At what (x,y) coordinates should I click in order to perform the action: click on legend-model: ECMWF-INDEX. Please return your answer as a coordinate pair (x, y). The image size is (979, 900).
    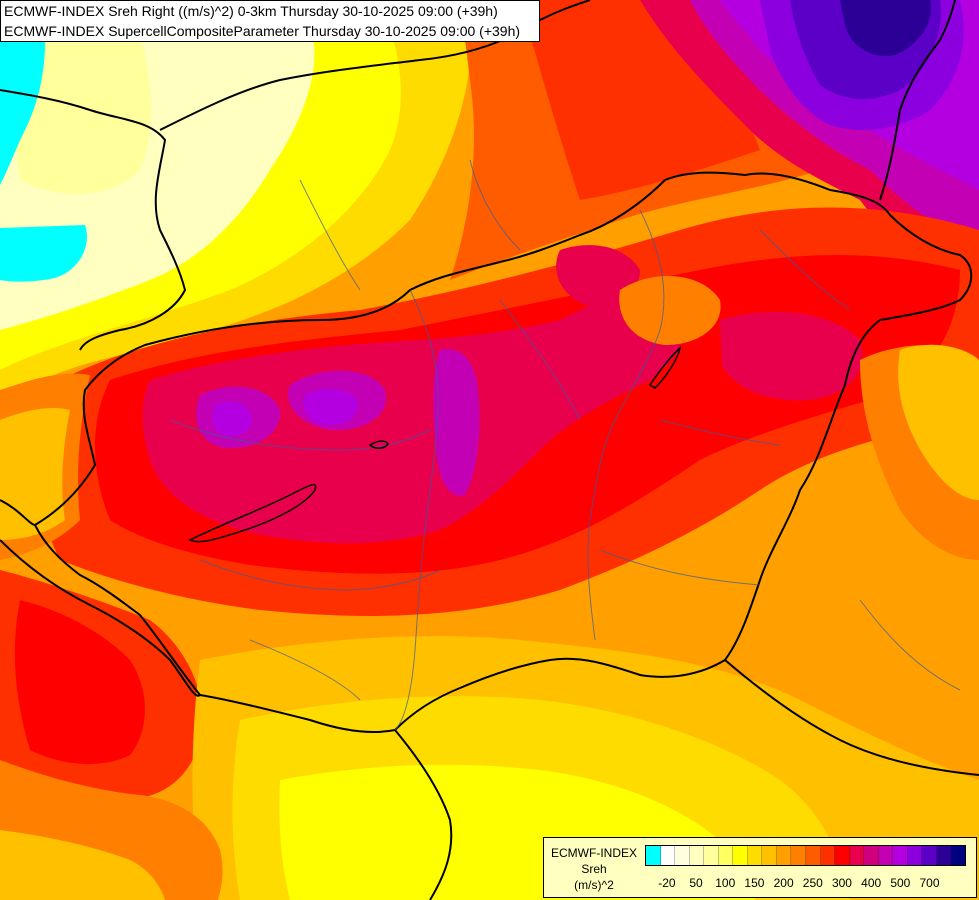
    Looking at the image, I should click on (594, 853).